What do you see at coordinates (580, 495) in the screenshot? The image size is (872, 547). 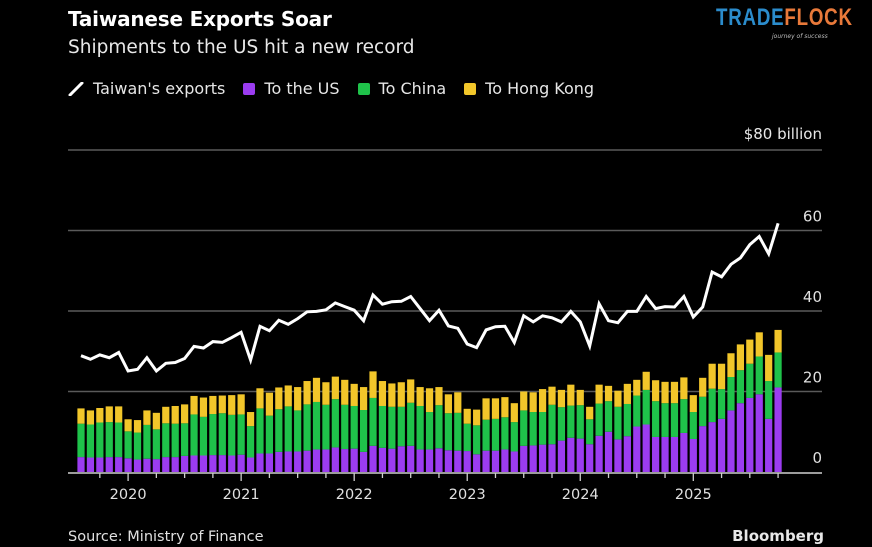 I see `x-tick-label: 2024` at bounding box center [580, 495].